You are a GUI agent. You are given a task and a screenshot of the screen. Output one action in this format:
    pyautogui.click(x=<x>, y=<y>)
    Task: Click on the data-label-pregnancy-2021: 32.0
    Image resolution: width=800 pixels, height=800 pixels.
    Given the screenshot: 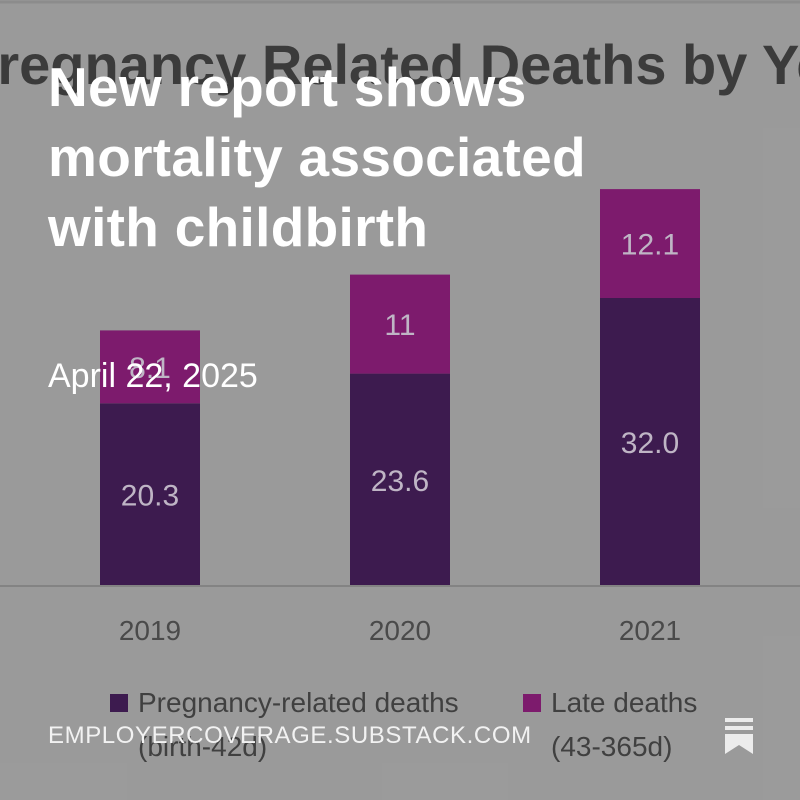 What is the action you would take?
    pyautogui.click(x=650, y=443)
    